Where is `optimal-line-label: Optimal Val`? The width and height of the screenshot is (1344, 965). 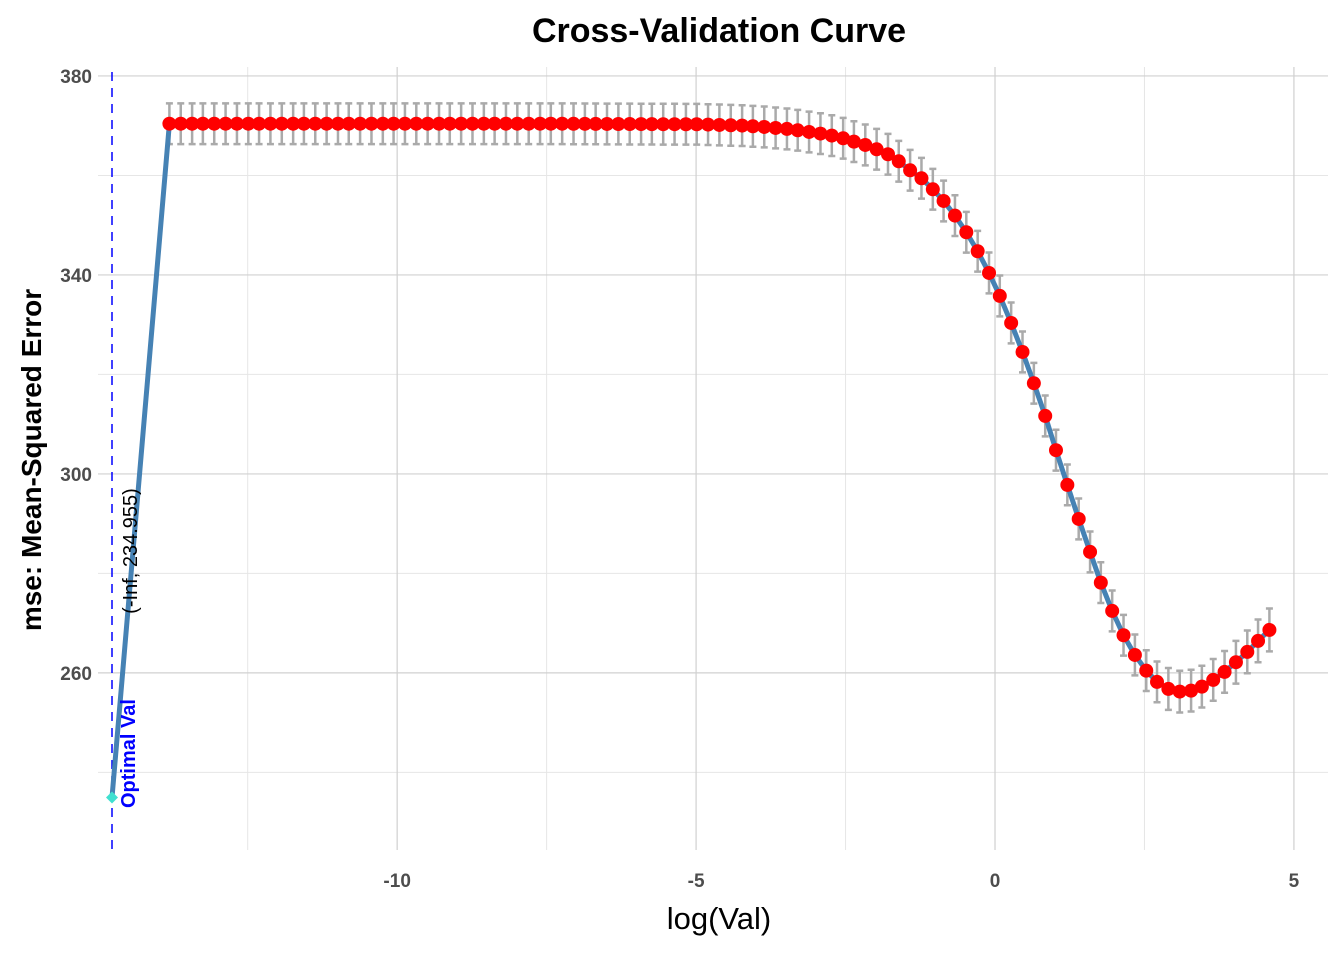
optimal-line-label: Optimal Val is located at coordinates (129, 753).